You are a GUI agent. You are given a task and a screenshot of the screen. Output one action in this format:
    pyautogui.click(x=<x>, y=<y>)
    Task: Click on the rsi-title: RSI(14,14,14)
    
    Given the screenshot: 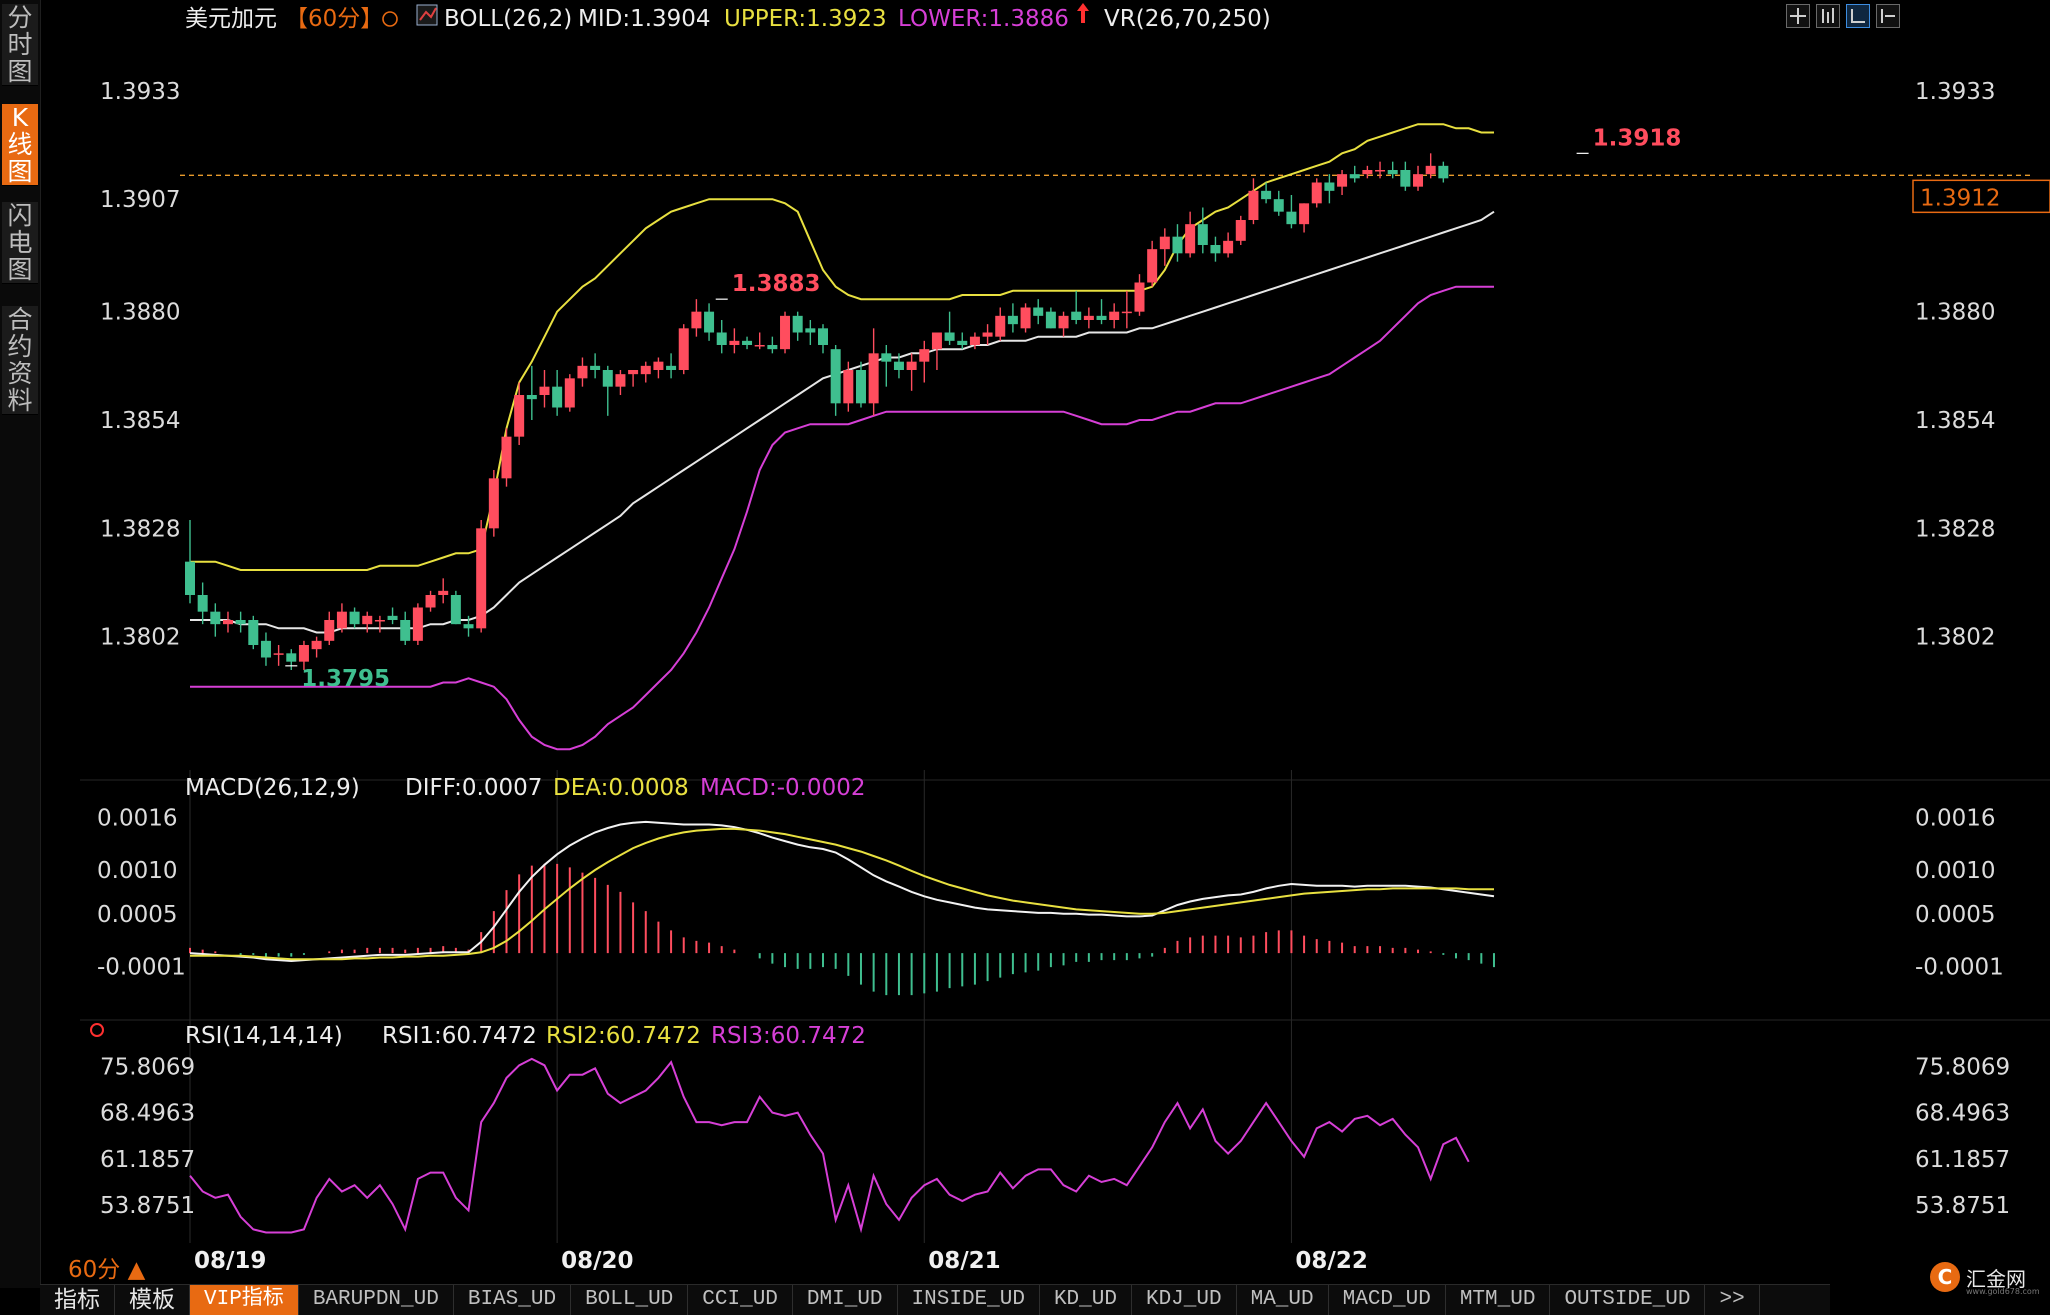 What is the action you would take?
    pyautogui.click(x=264, y=1036)
    